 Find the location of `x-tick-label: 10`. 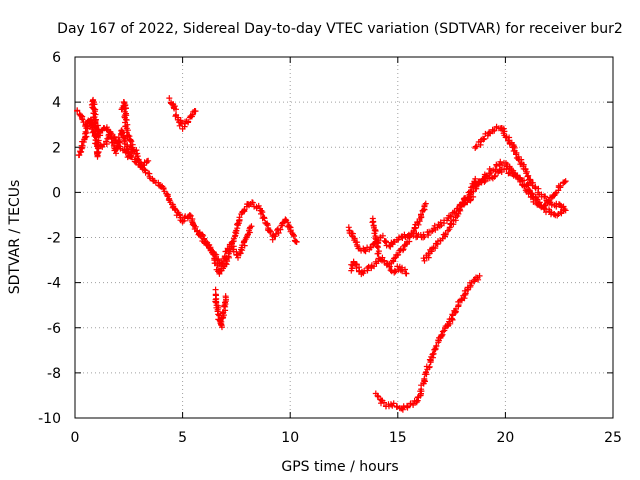

x-tick-label: 10 is located at coordinates (290, 438).